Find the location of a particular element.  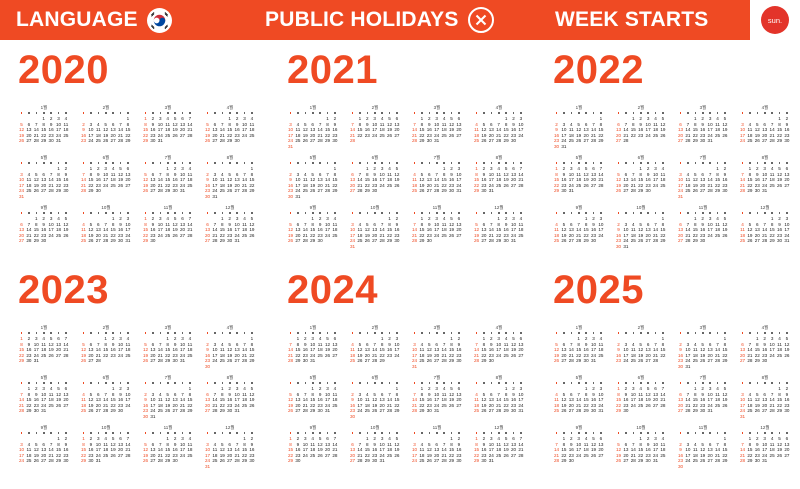

week-row: 19 20 21 22 23 24 25 is located at coordinates (313, 236).